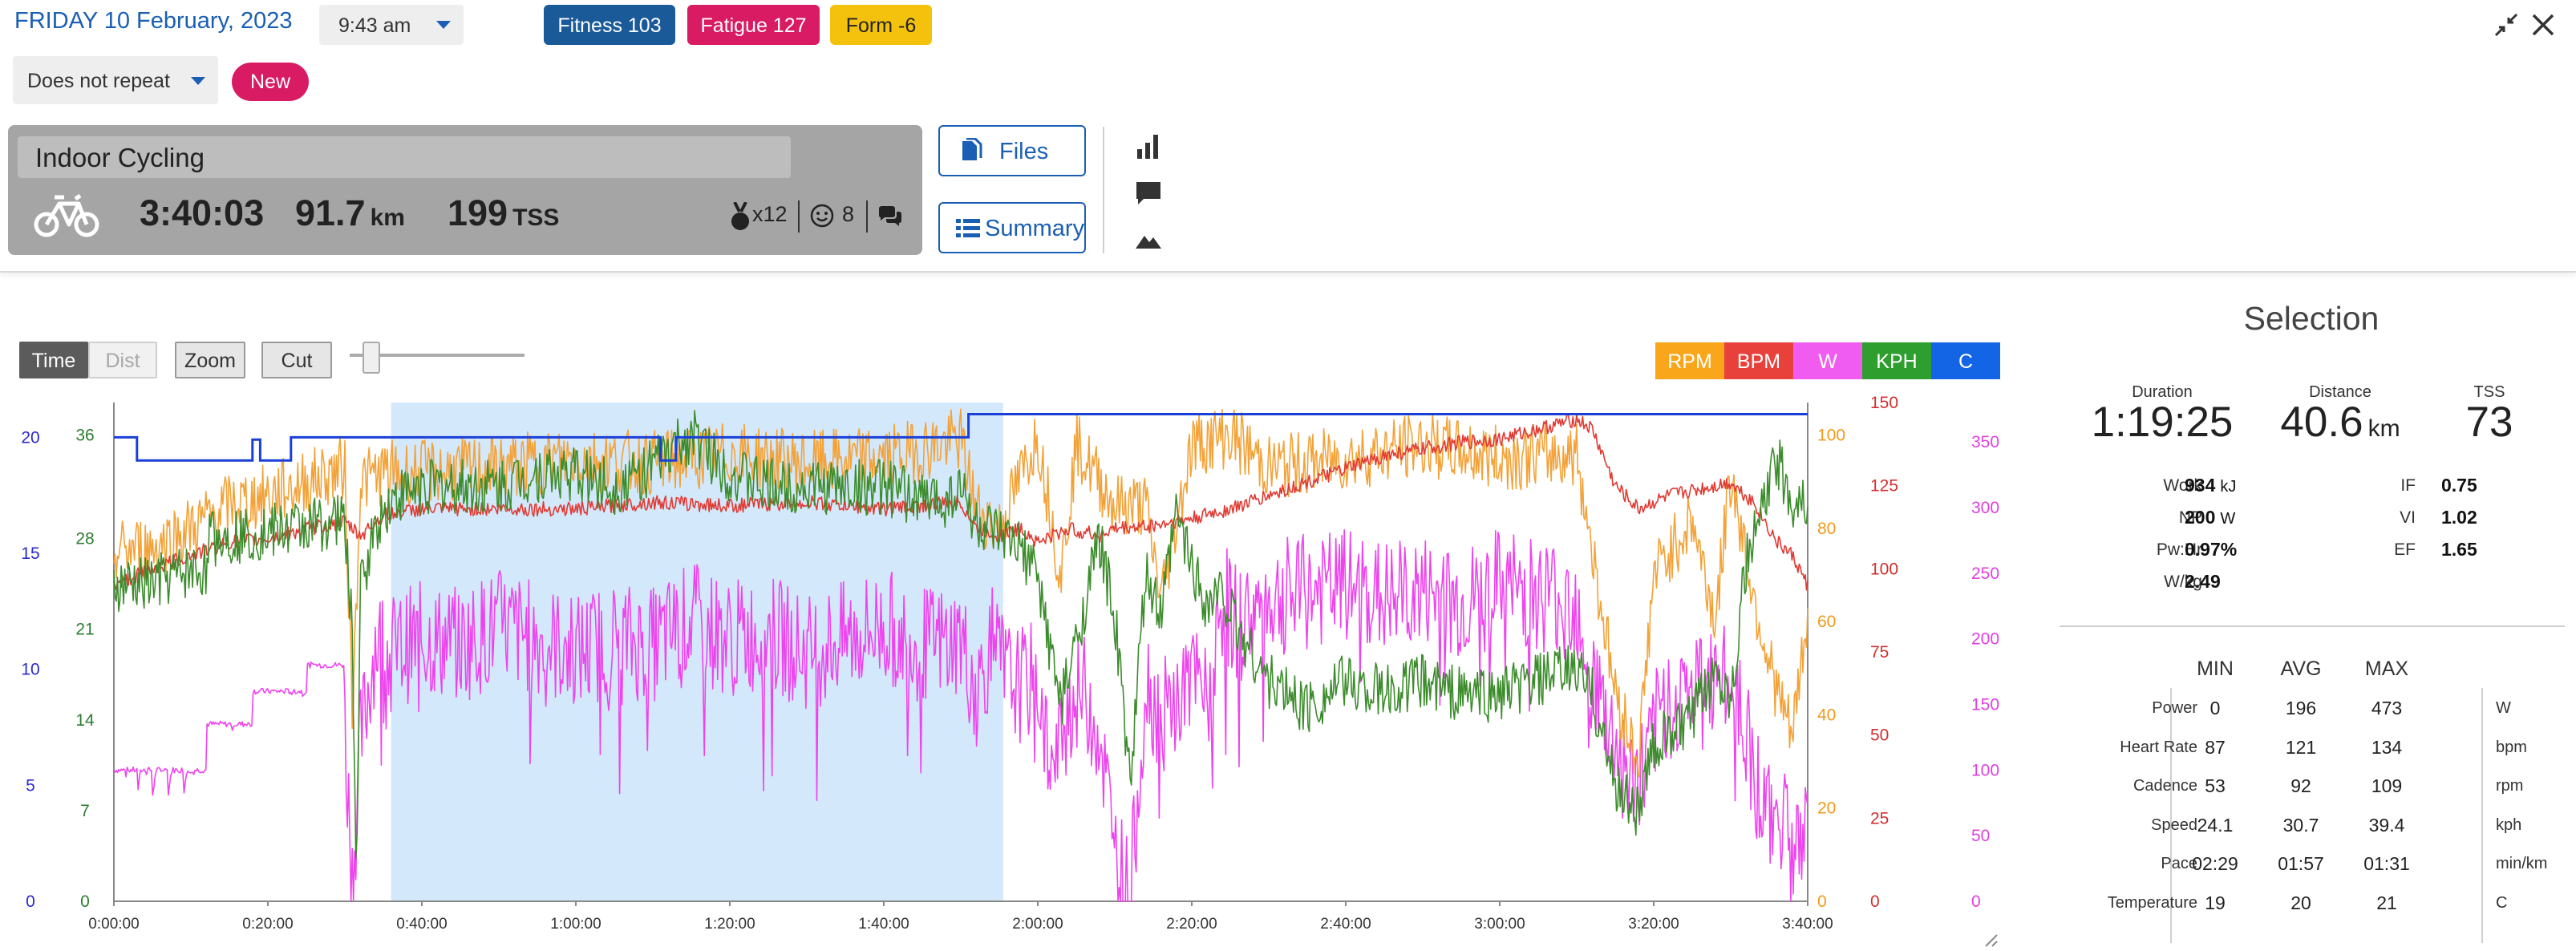 This screenshot has width=2576, height=951. Describe the element at coordinates (1689, 360) in the screenshot. I see `legend-rpm: RPM` at that location.